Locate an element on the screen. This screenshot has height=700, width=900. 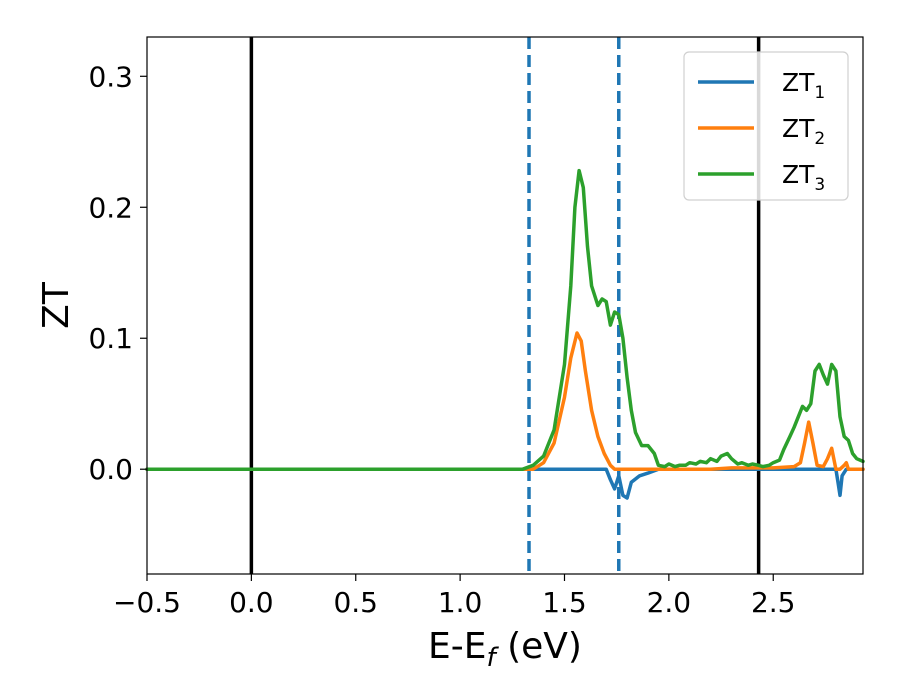
y-tick-label: 0.1 is located at coordinates (110, 338).